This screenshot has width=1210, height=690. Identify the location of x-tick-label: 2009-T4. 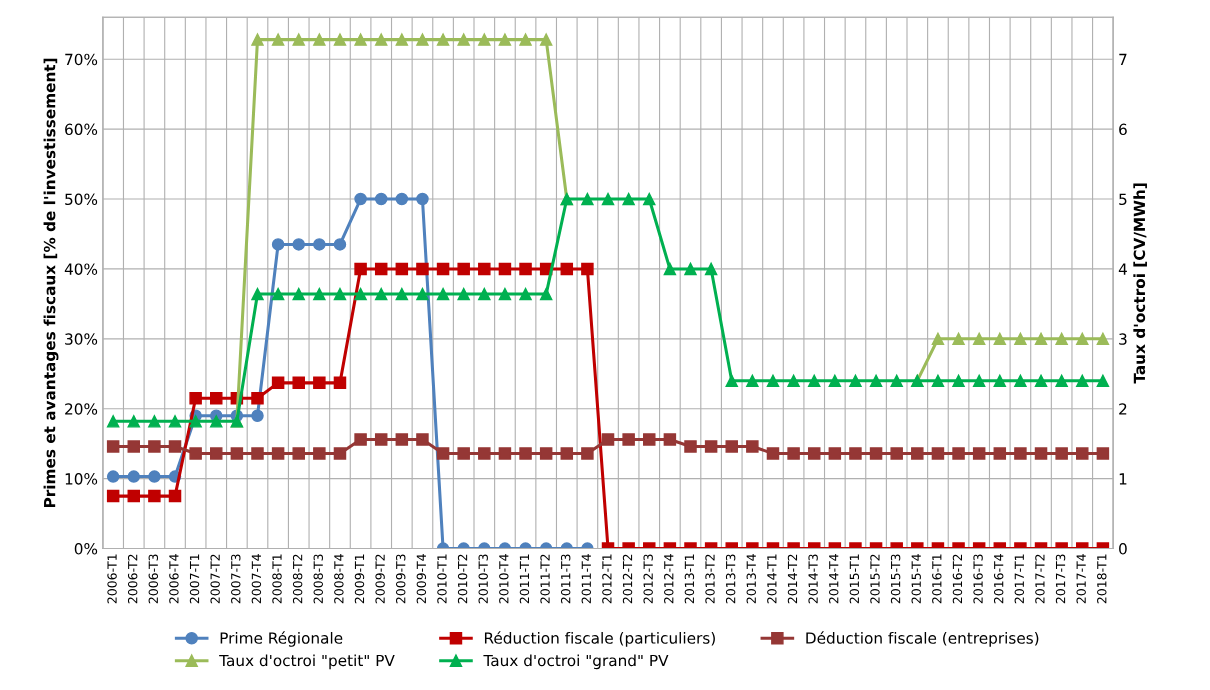
(421, 579).